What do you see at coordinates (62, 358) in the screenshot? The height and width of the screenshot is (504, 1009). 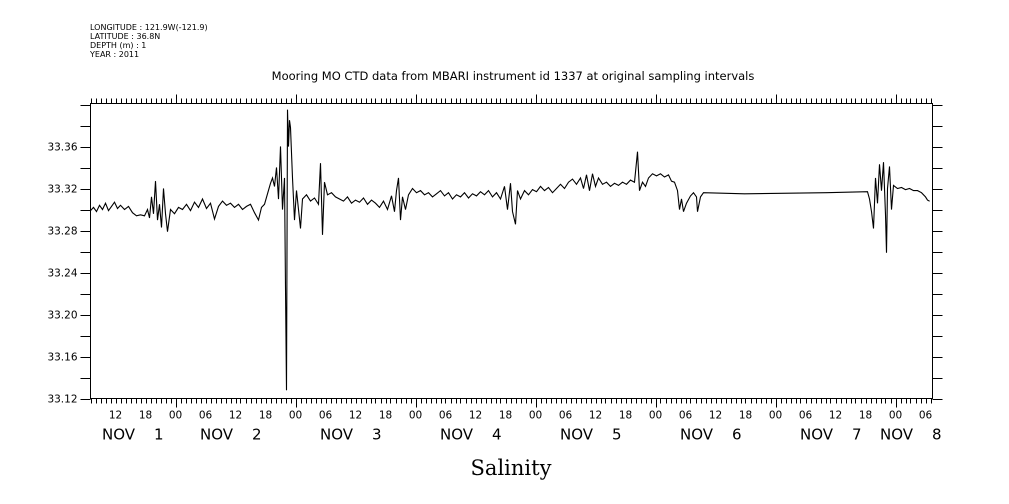 I see `y-tick-label: 33.16` at bounding box center [62, 358].